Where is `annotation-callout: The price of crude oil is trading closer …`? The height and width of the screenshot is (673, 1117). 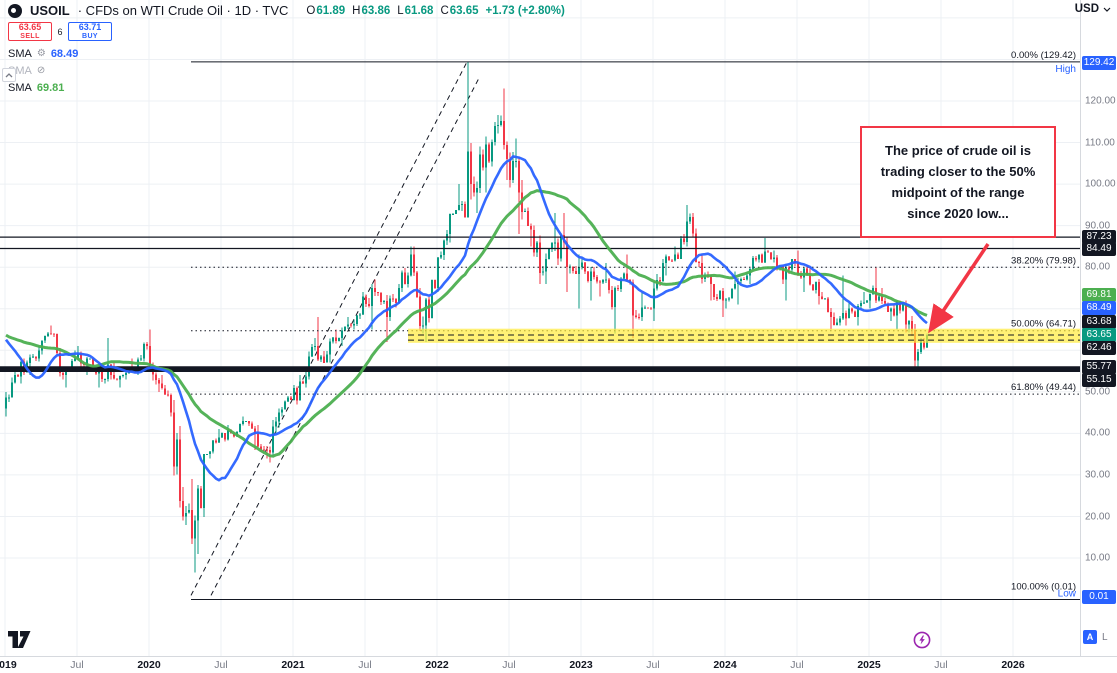 annotation-callout: The price of crude oil is trading closer … is located at coordinates (958, 182).